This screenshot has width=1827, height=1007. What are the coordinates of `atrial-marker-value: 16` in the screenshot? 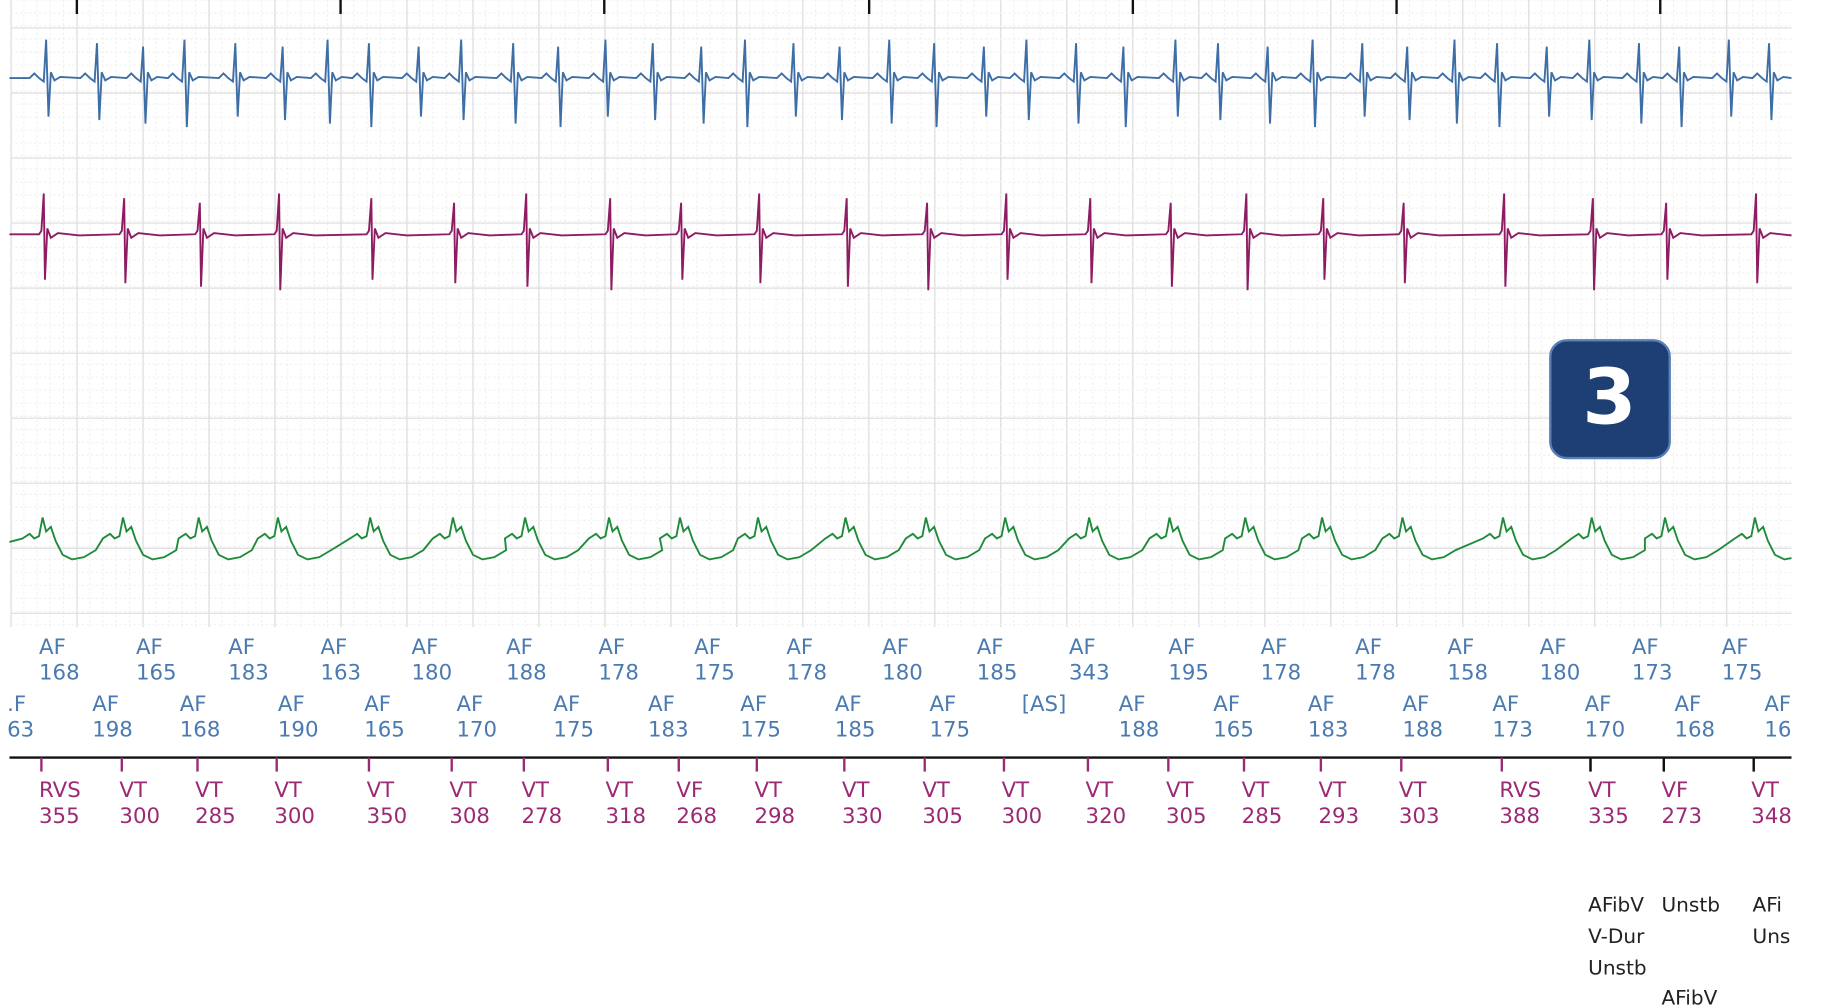 It's located at (1777, 729).